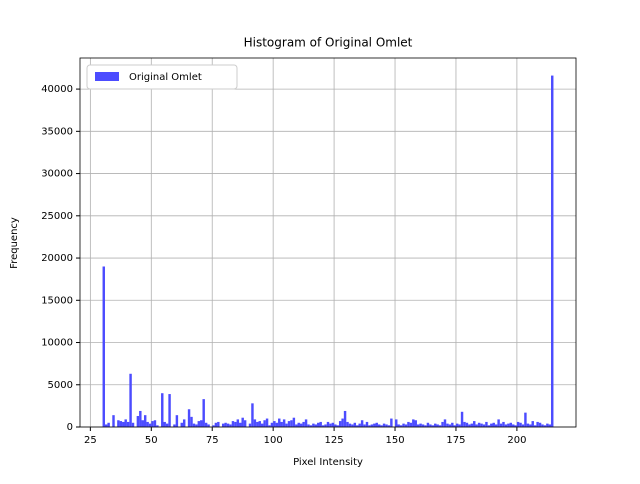 This screenshot has width=640, height=484. What do you see at coordinates (57, 300) in the screenshot?
I see `y-tick-label: 15000` at bounding box center [57, 300].